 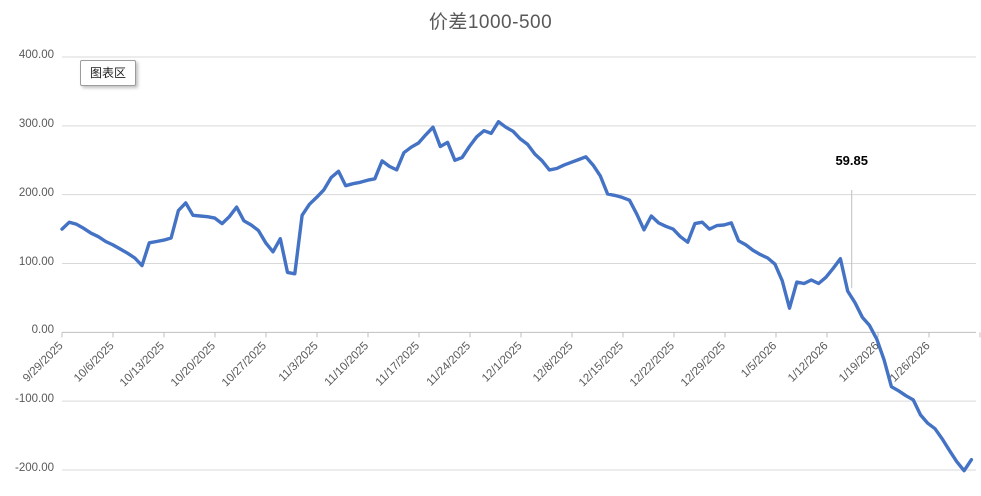 What do you see at coordinates (42, 330) in the screenshot?
I see `y-axis-label: 0.00` at bounding box center [42, 330].